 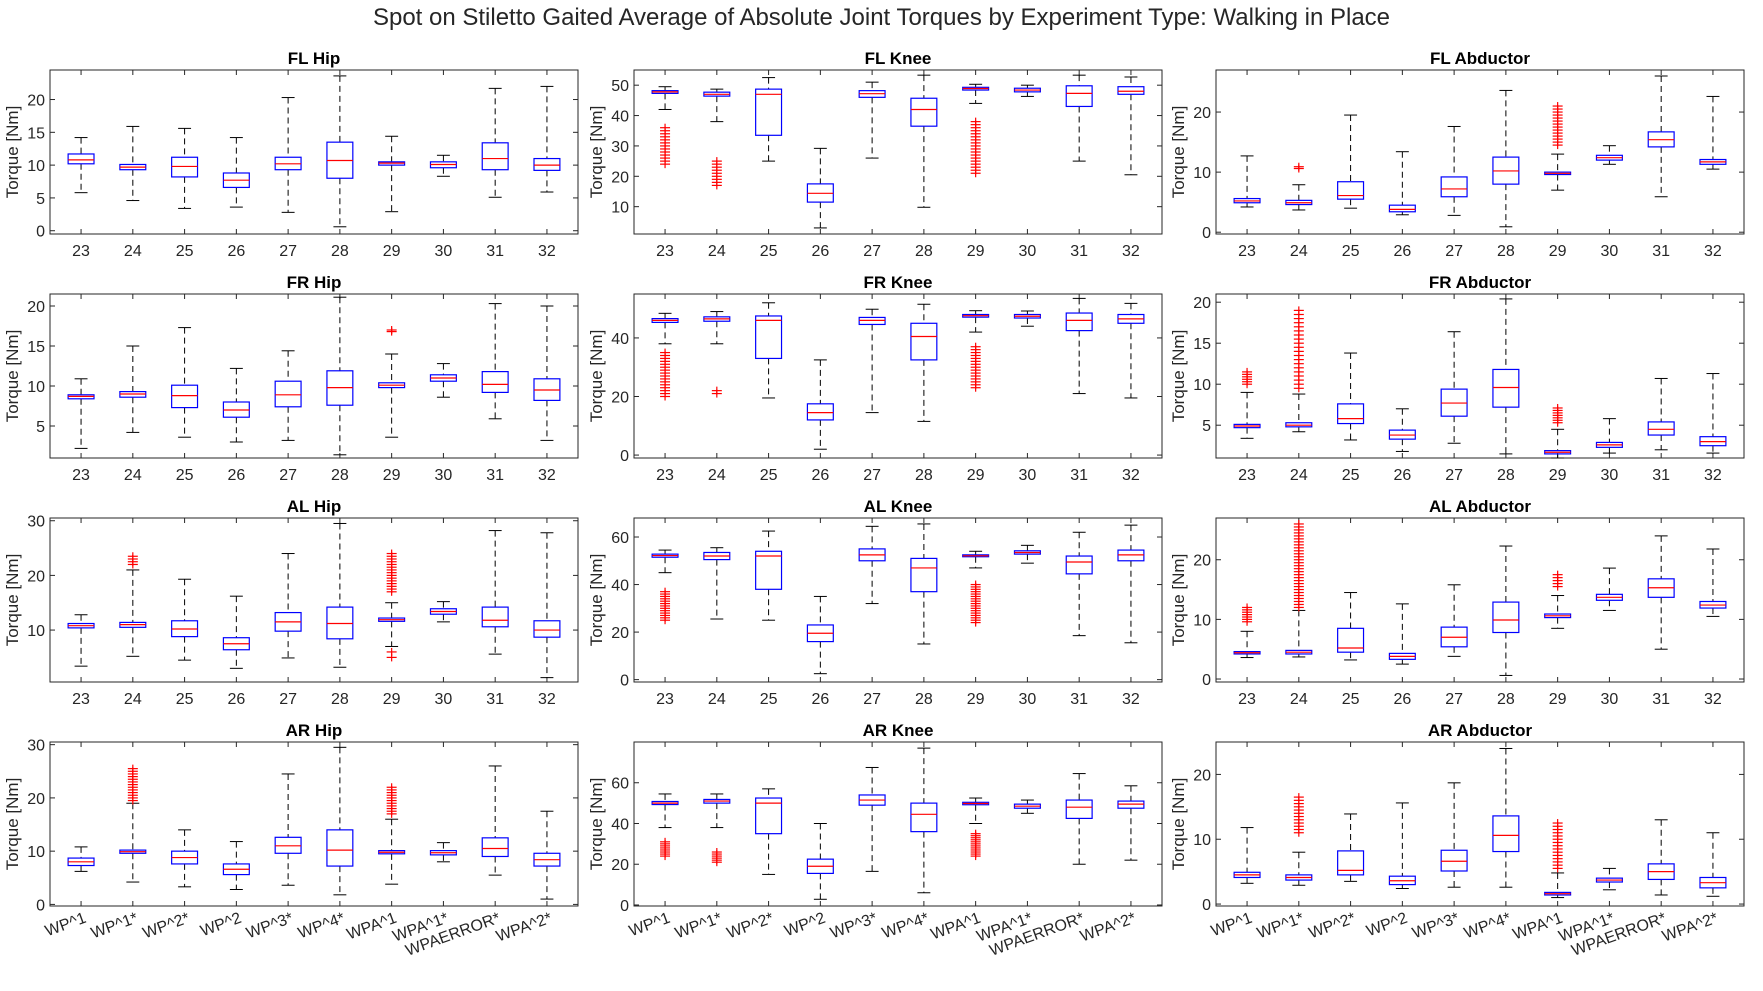 What do you see at coordinates (314, 730) in the screenshot?
I see `subplot-title: AR Hip` at bounding box center [314, 730].